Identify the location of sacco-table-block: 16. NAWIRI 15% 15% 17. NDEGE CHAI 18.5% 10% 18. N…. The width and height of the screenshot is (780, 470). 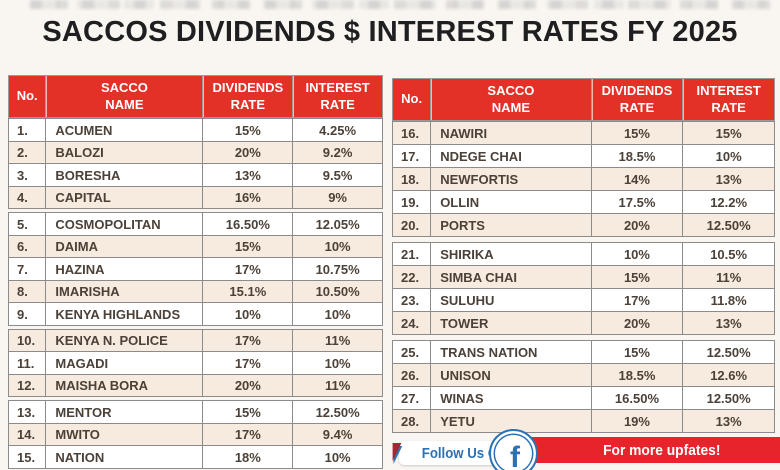
(583, 179).